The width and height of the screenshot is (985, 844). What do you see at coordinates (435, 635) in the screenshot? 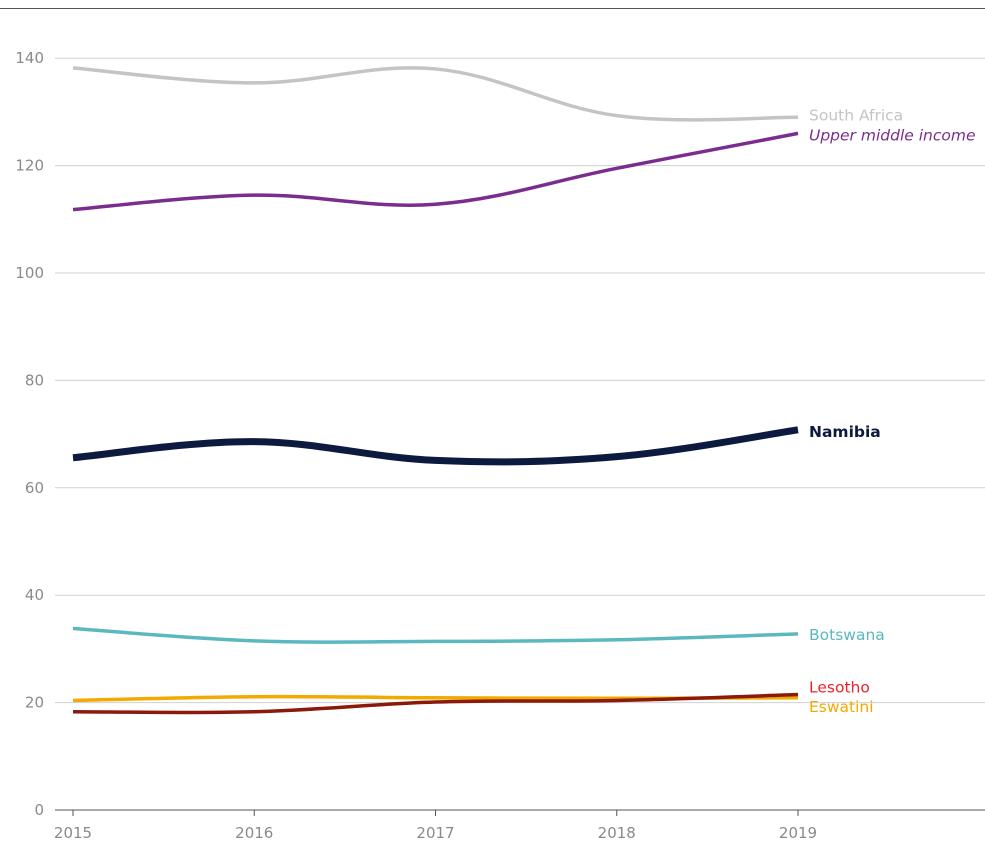
I see `series-line-botswana` at bounding box center [435, 635].